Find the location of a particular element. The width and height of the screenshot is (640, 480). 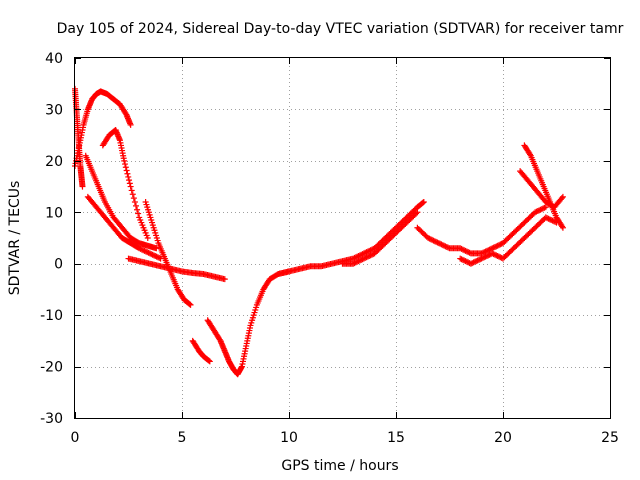

y-tick-label: 20 is located at coordinates (54, 162).